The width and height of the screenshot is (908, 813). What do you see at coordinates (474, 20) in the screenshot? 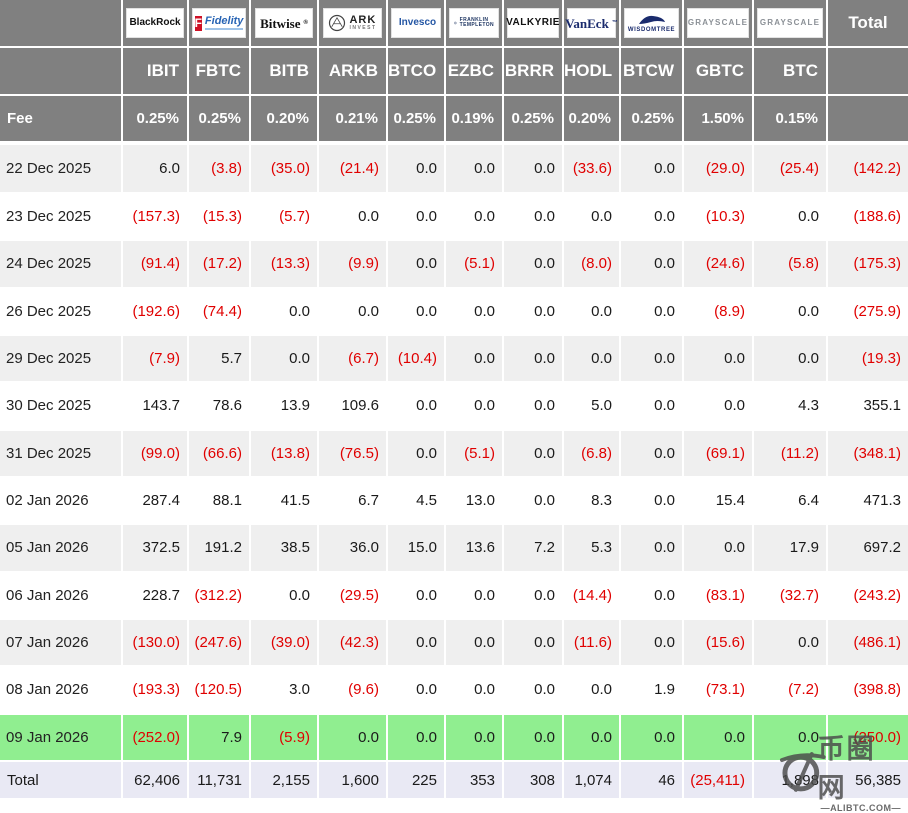
I see `logo-text: FRANKLIN` at bounding box center [474, 20].